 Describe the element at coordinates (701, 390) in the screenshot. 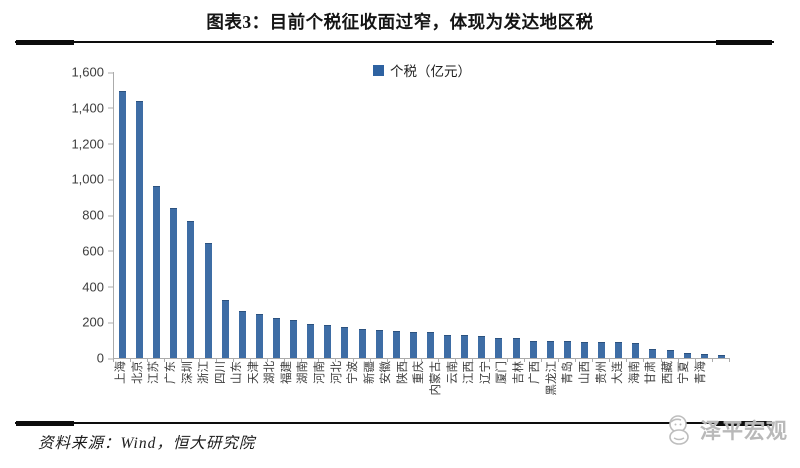

I see `x-label-cell: 青海` at that location.